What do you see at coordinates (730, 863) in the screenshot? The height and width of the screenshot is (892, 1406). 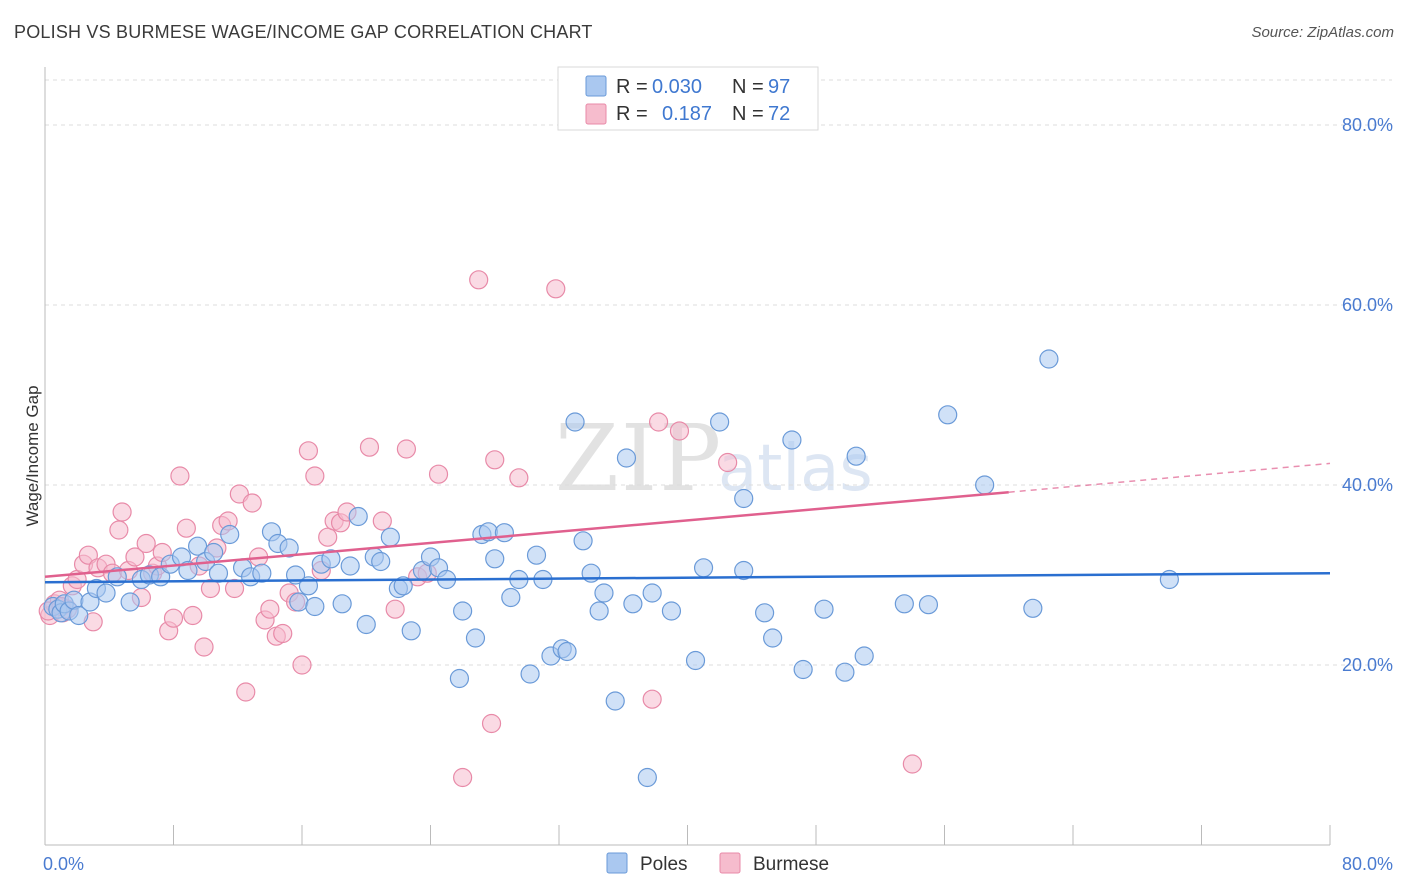 I see `bottom-legend-swatch-burmese` at bounding box center [730, 863].